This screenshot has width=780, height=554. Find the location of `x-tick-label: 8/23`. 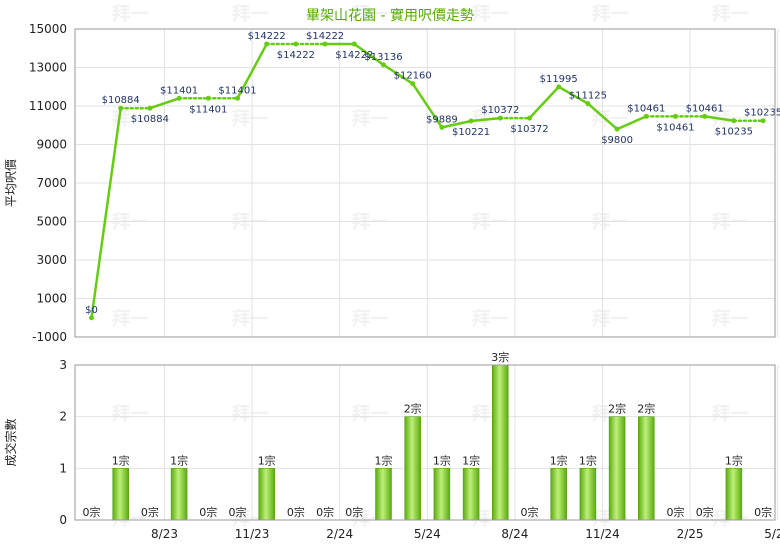

x-tick-label: 8/23 is located at coordinates (164, 534).